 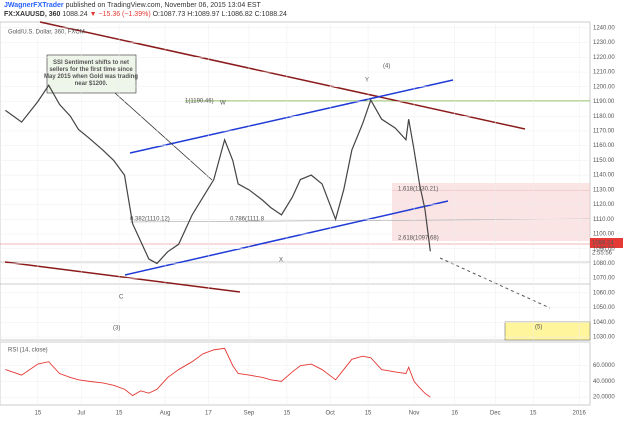 What do you see at coordinates (32, 14) in the screenshot?
I see `symbol: FX:XAUUSD, 360` at bounding box center [32, 14].